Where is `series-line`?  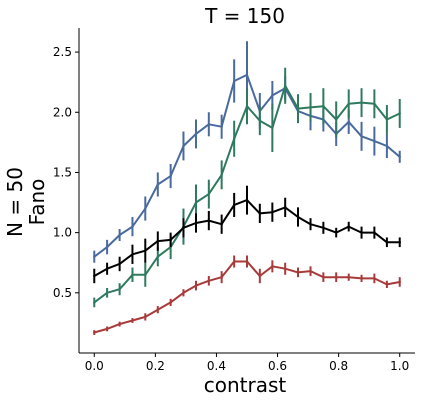 series-line is located at coordinates (247, 297).